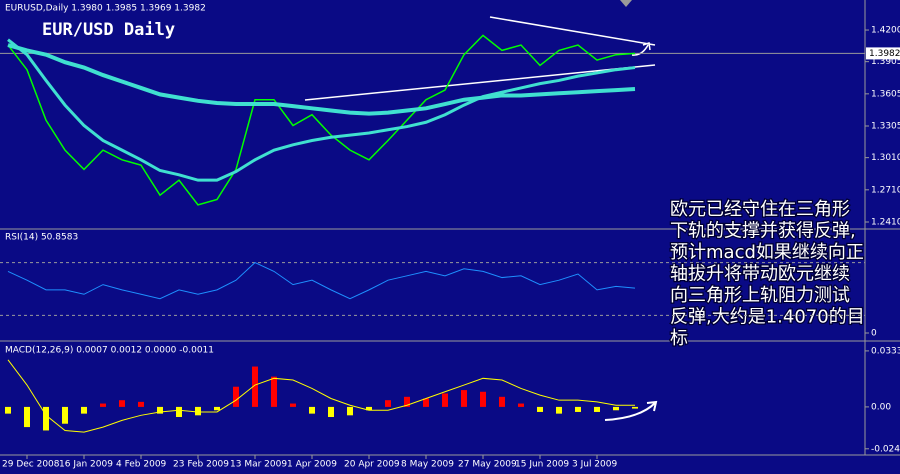  Describe the element at coordinates (594, 465) in the screenshot. I see `x-tick-label: 3 Jul 2009` at that location.